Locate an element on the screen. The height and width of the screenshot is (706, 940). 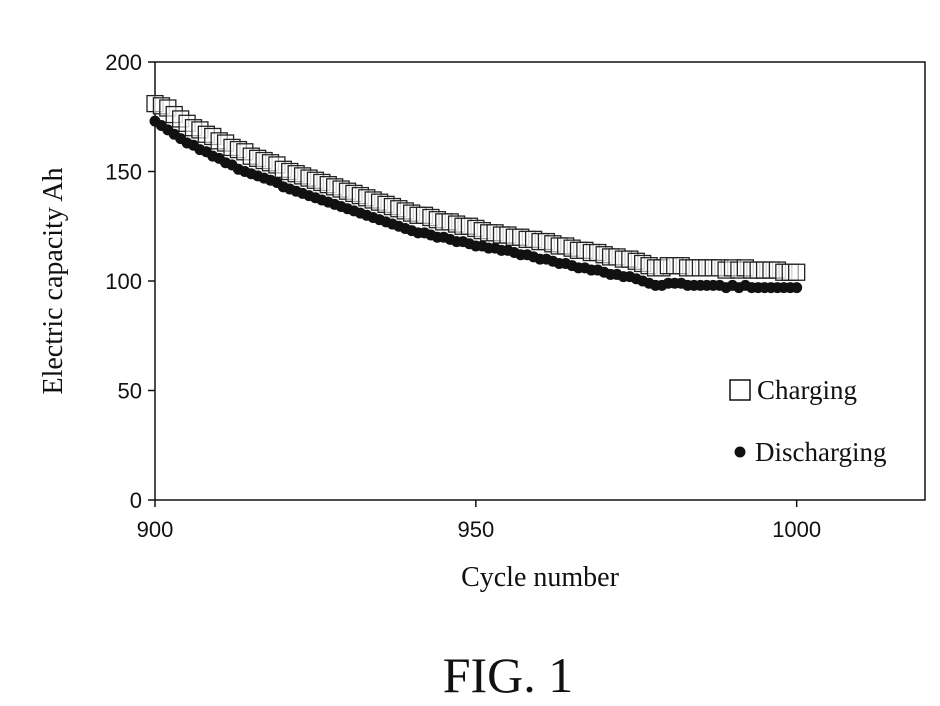
x-tick-label: 1000 is located at coordinates (796, 529).